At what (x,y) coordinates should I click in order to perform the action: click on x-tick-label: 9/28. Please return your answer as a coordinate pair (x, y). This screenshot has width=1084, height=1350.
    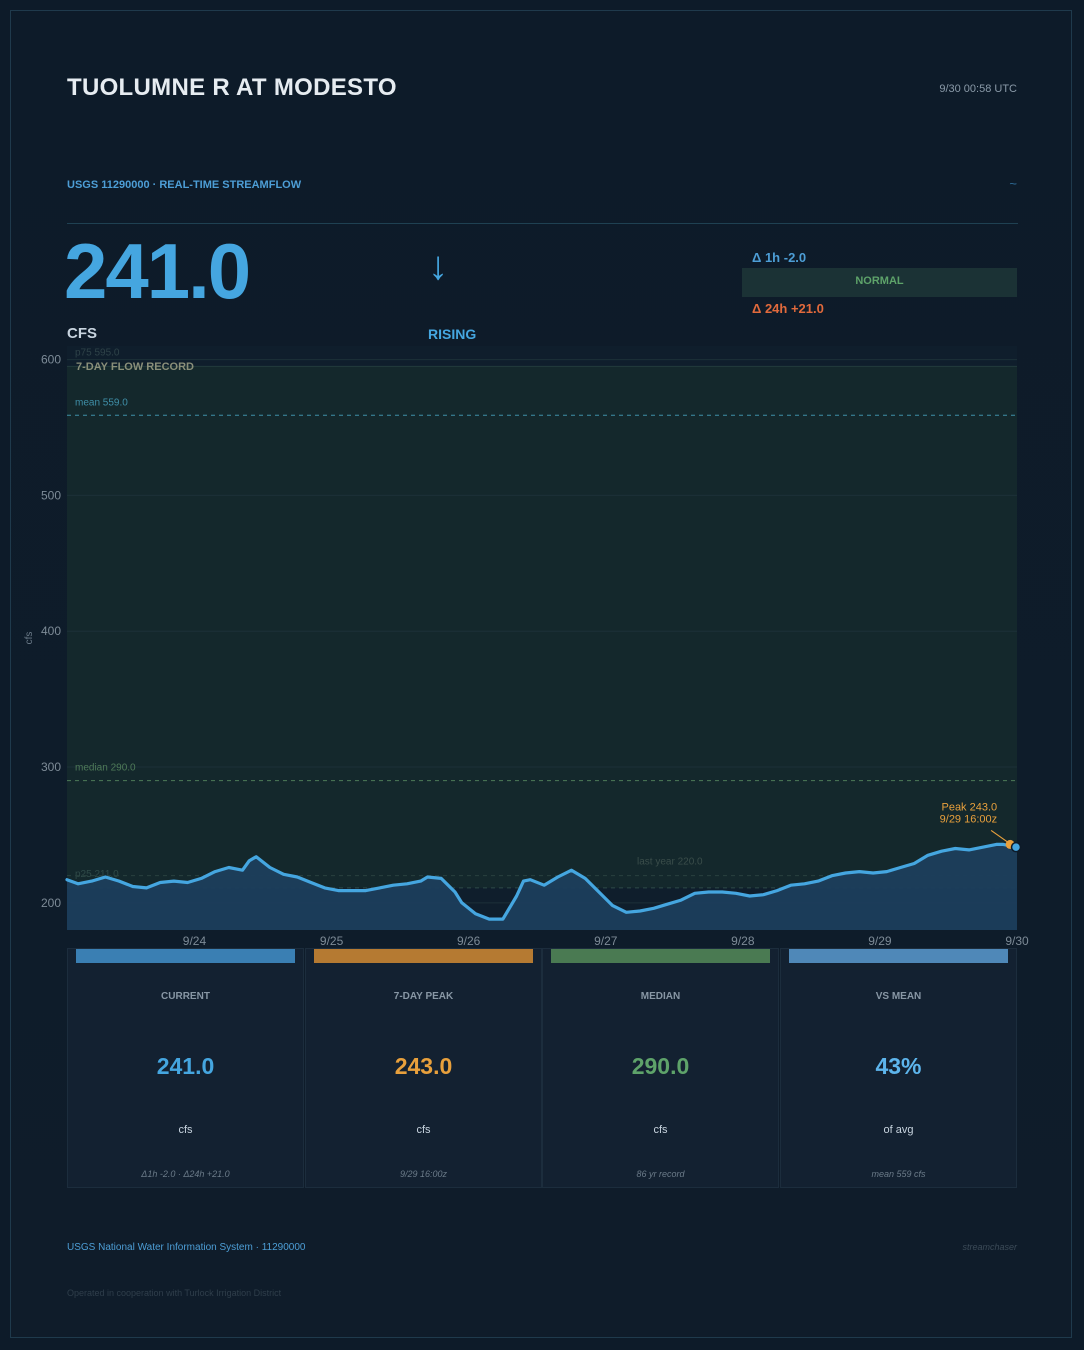
    Looking at the image, I should click on (743, 941).